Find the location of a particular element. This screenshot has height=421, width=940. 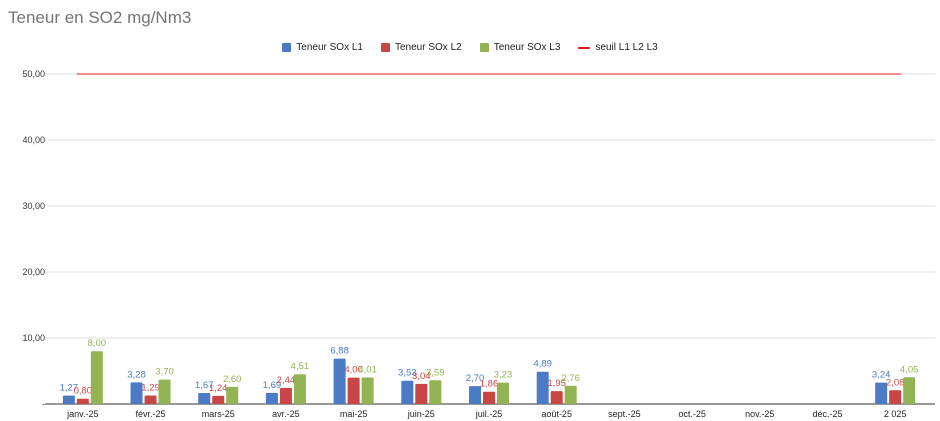

data-label: 6,88 is located at coordinates (339, 351).